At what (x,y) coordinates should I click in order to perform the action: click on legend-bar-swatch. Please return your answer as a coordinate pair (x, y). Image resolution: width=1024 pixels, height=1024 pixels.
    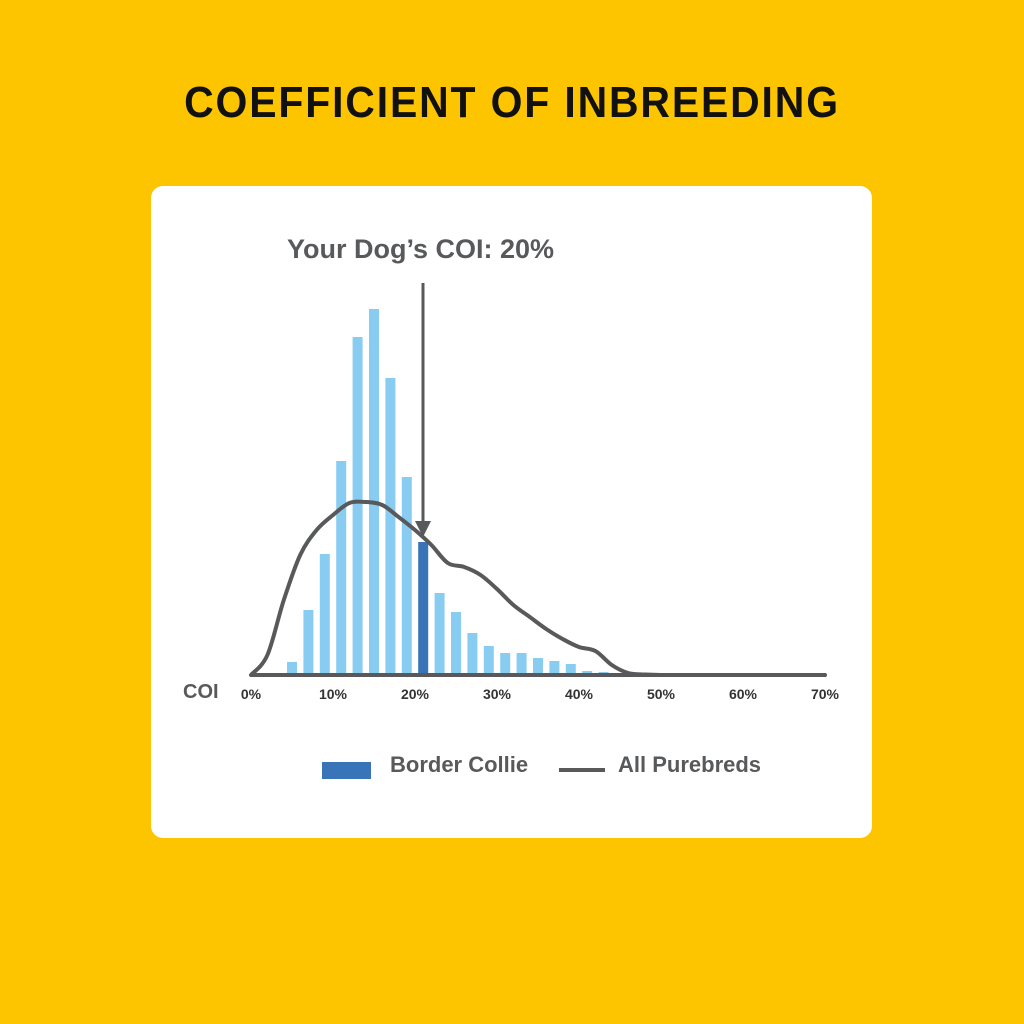
    Looking at the image, I should click on (346, 770).